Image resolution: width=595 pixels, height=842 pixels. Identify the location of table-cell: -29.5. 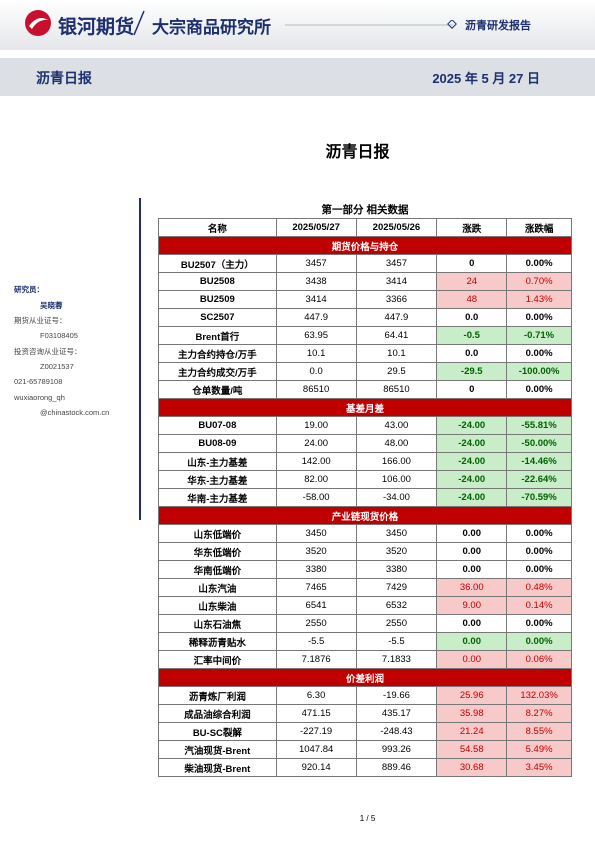
(472, 371).